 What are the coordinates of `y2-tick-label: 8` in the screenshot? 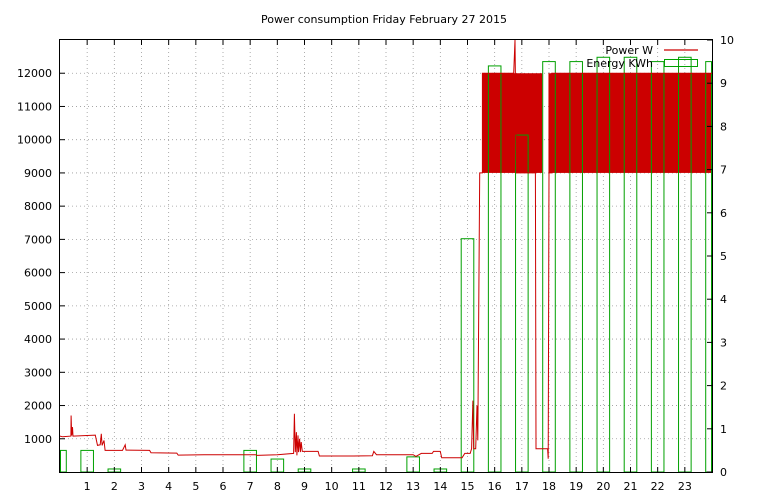 It's located at (723, 126).